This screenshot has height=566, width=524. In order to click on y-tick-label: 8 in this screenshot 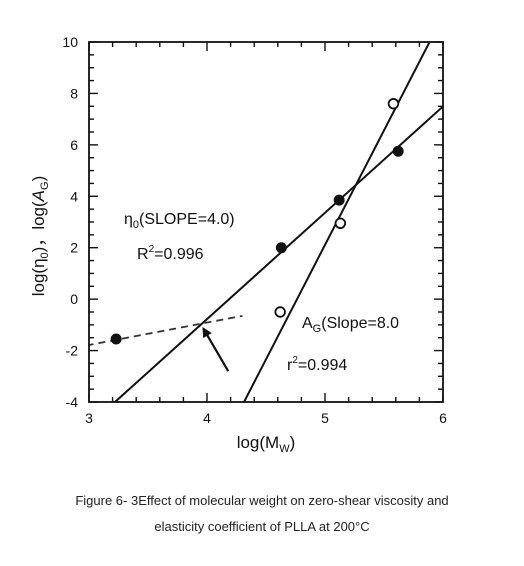, I will do `click(74, 93)`.